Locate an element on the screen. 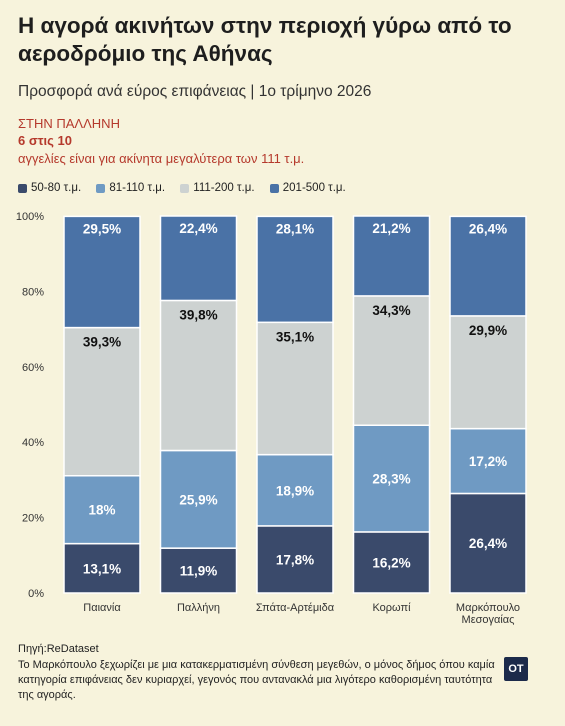  data-label: 11,9% is located at coordinates (199, 571).